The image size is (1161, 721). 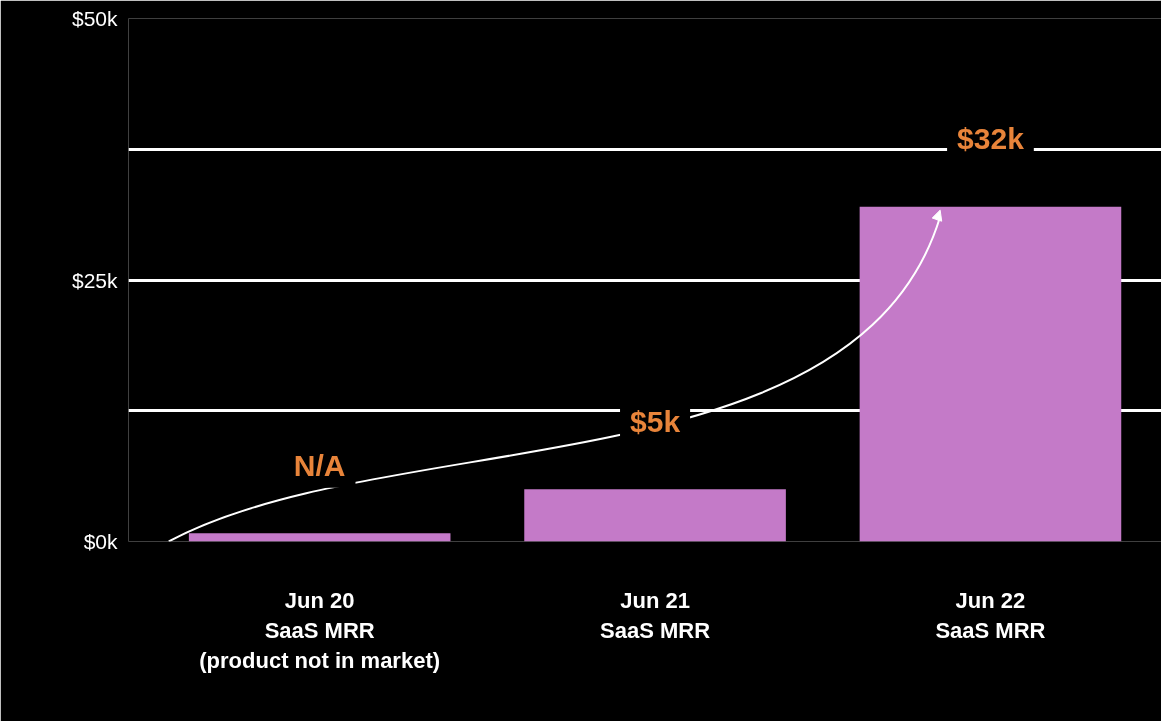 What do you see at coordinates (655, 615) in the screenshot?
I see `x-tick-label: Jun 21 SaaS MRR` at bounding box center [655, 615].